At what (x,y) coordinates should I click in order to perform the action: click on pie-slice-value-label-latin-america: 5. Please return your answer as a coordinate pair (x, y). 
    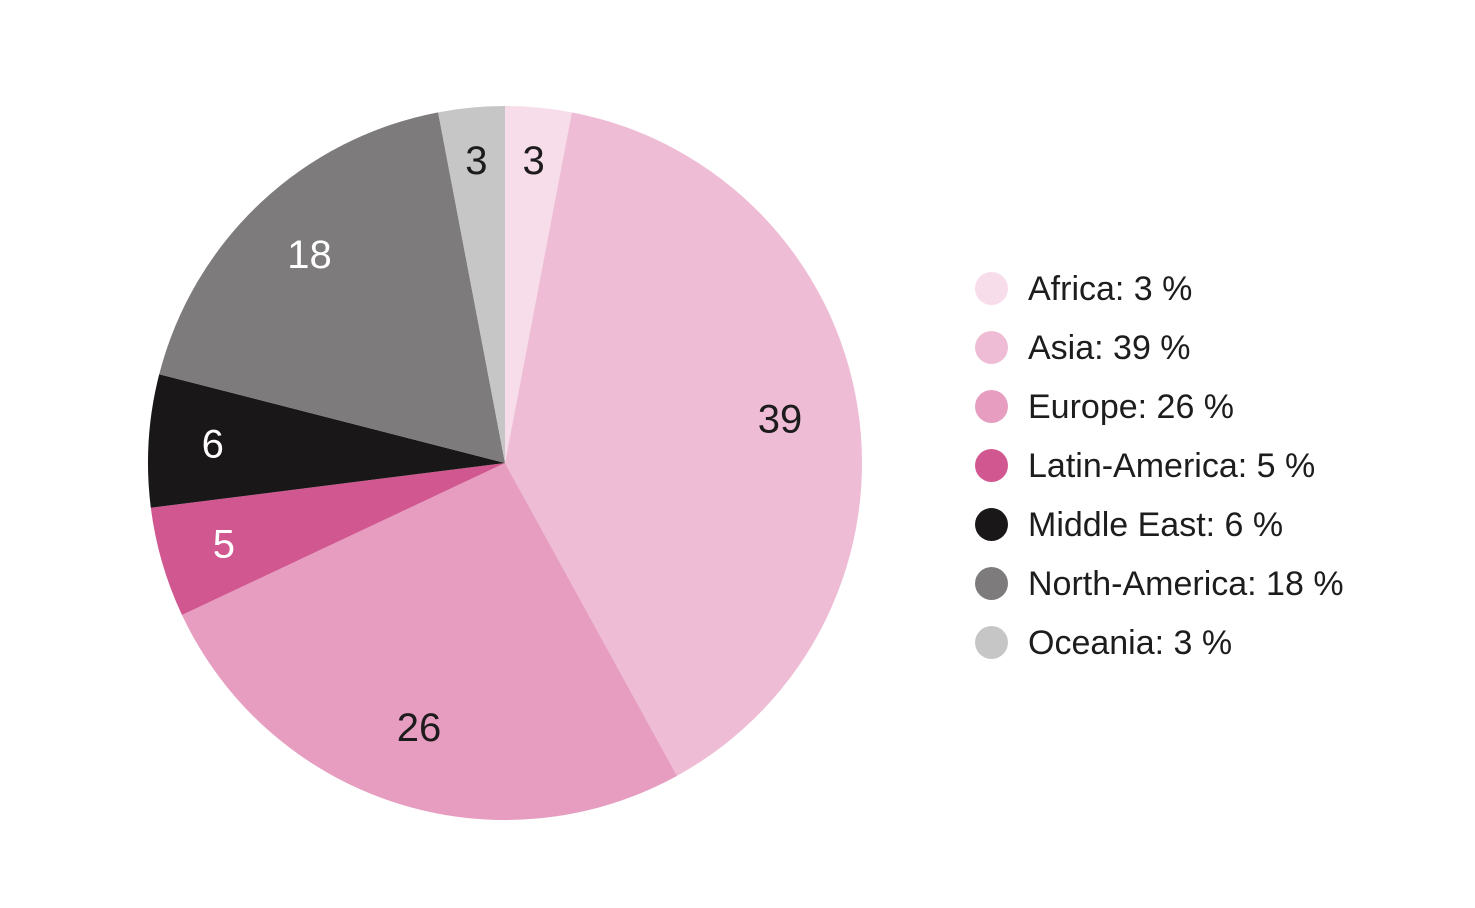
    Looking at the image, I should click on (224, 545).